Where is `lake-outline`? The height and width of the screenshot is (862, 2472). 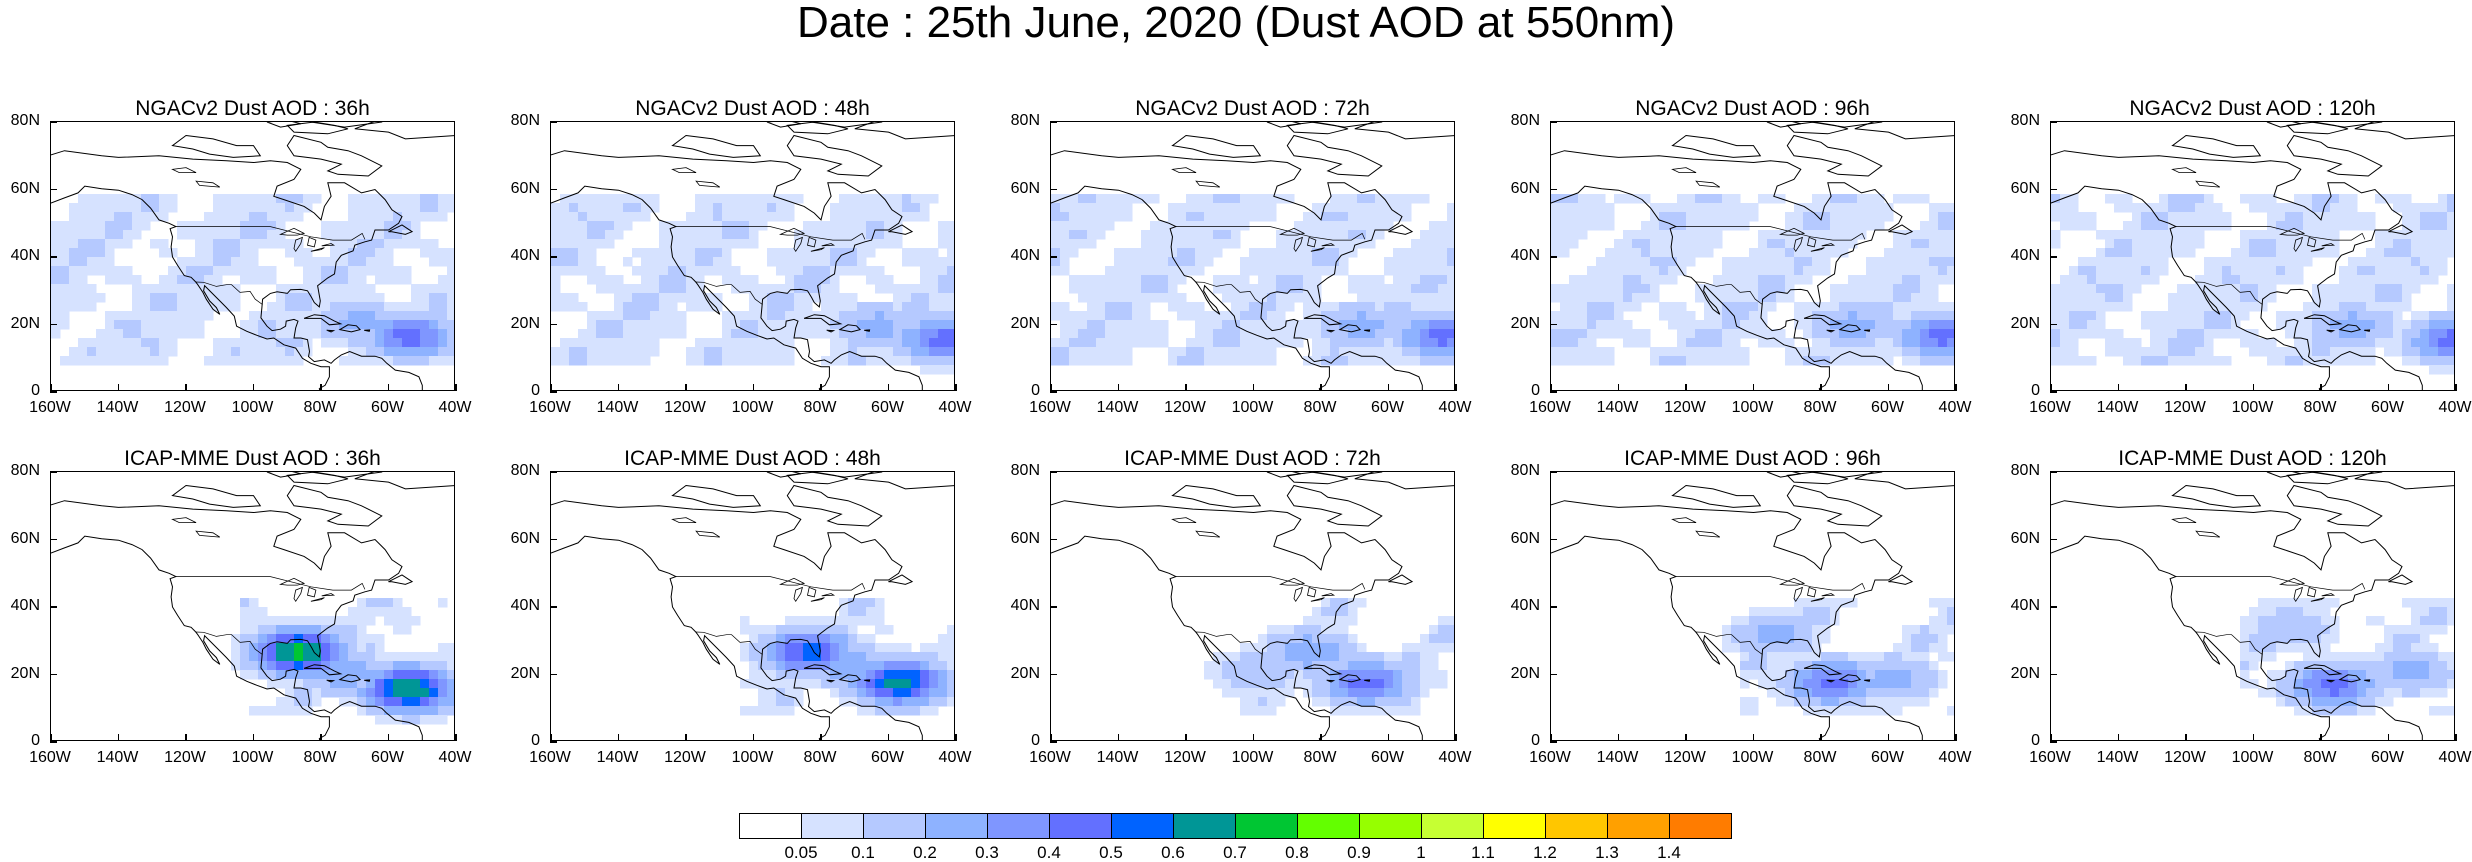 lake-outline is located at coordinates (1812, 242).